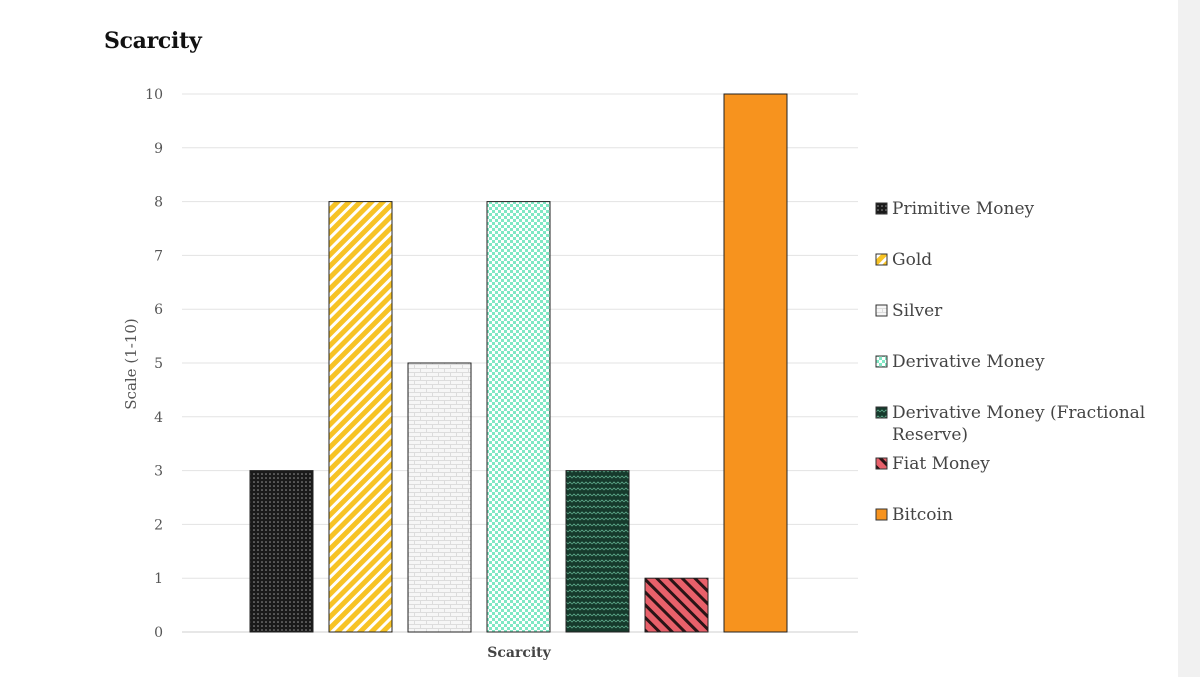  What do you see at coordinates (158, 310) in the screenshot?
I see `y-tick-label: 6` at bounding box center [158, 310].